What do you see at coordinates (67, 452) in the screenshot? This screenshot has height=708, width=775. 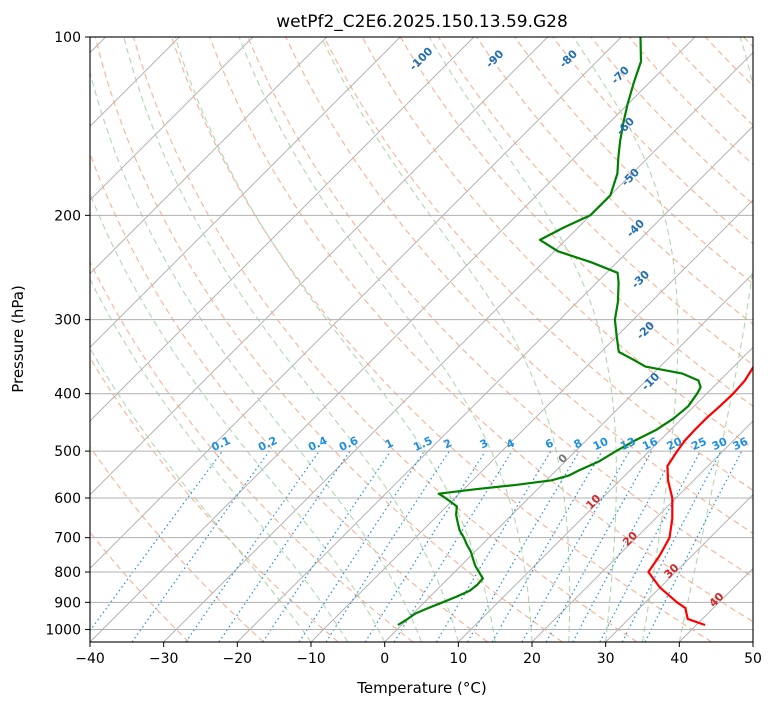 I see `y-tick-label: 500` at bounding box center [67, 452].